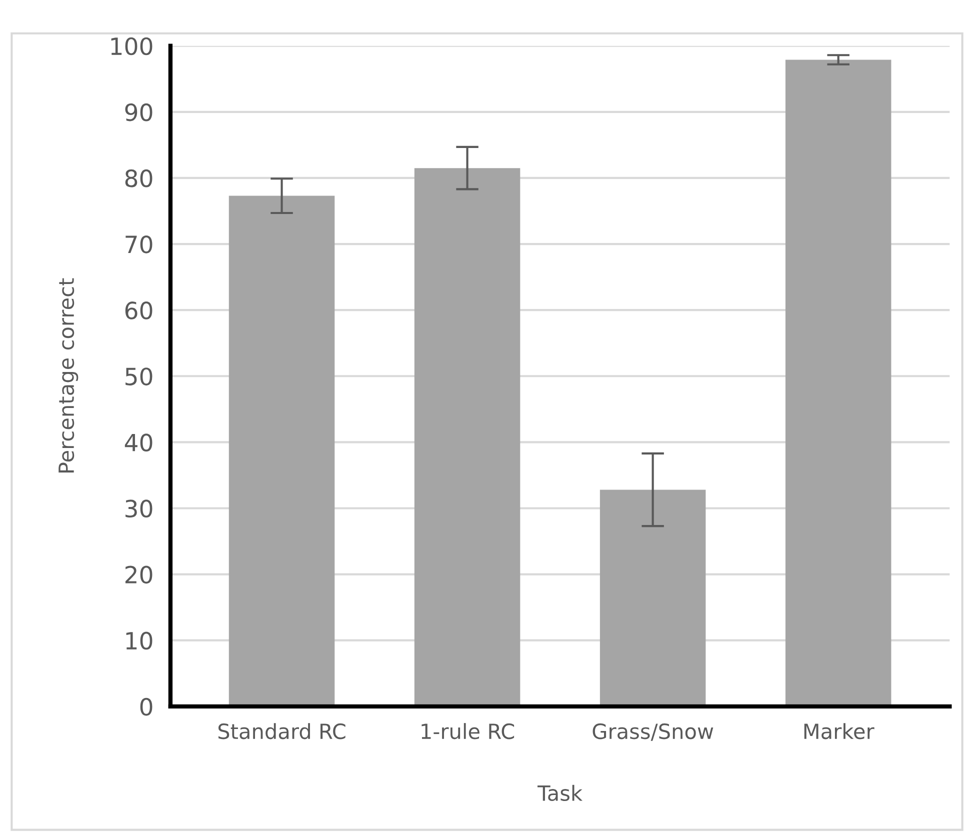  Describe the element at coordinates (68, 375) in the screenshot. I see `y-axis-title: Percentage correct` at that location.